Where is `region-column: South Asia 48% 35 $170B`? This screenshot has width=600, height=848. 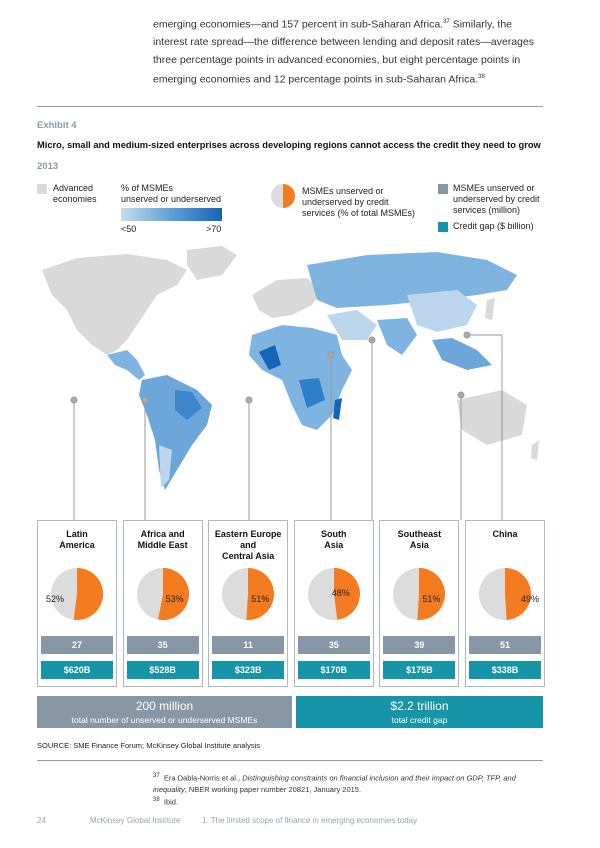 region-column: South Asia 48% 35 $170B is located at coordinates (333, 603).